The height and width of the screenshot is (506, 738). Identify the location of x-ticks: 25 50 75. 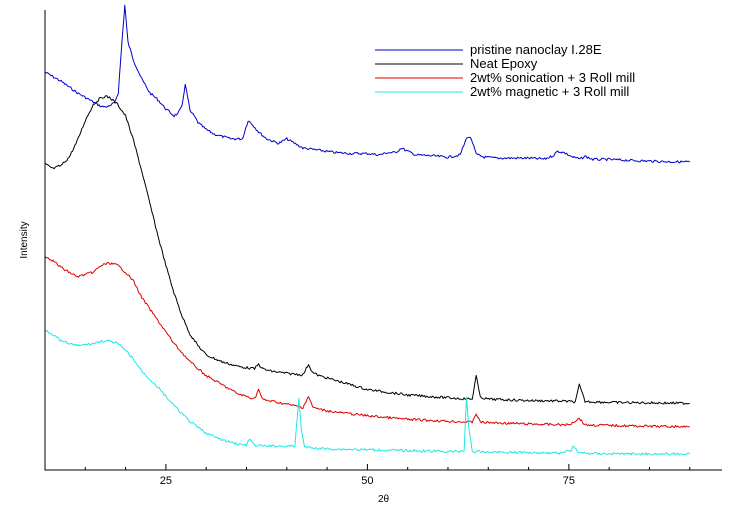
(387, 475).